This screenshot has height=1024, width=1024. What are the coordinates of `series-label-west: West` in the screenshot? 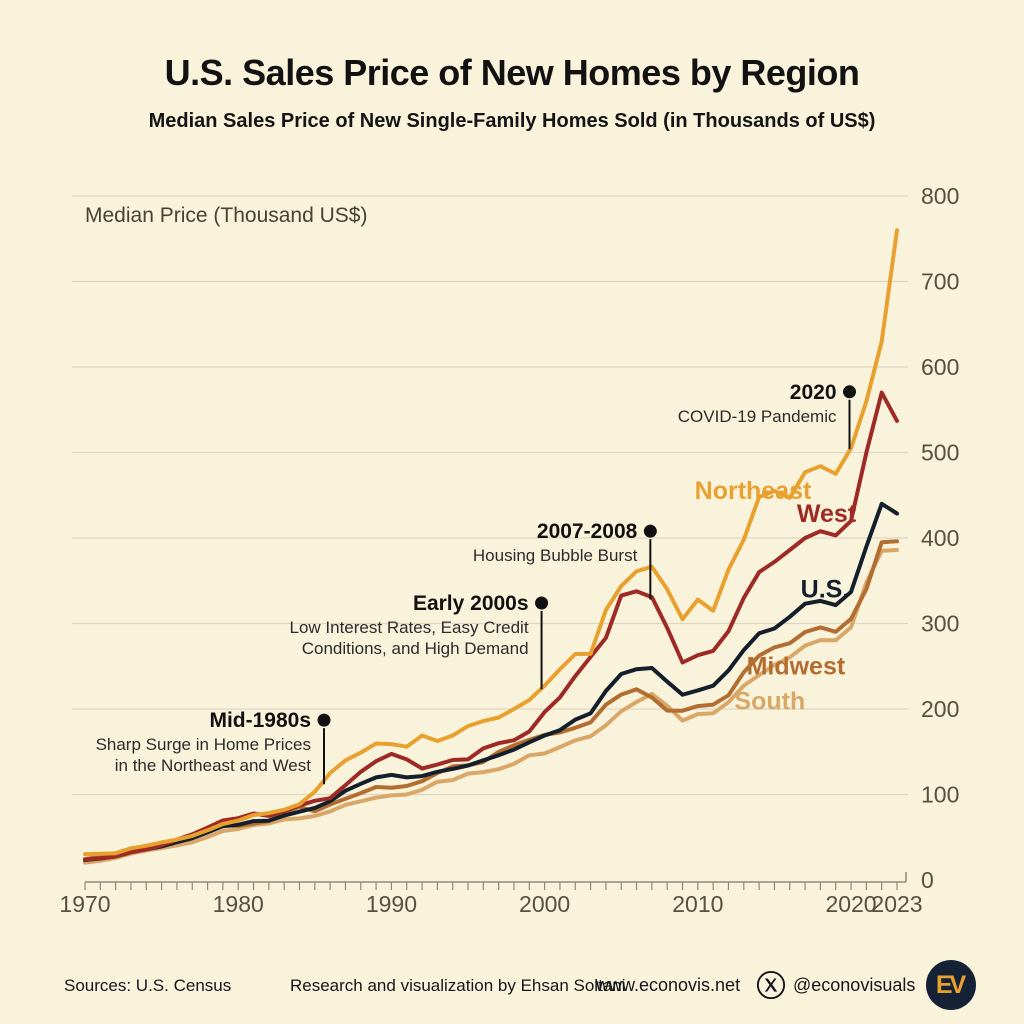 It's located at (827, 514).